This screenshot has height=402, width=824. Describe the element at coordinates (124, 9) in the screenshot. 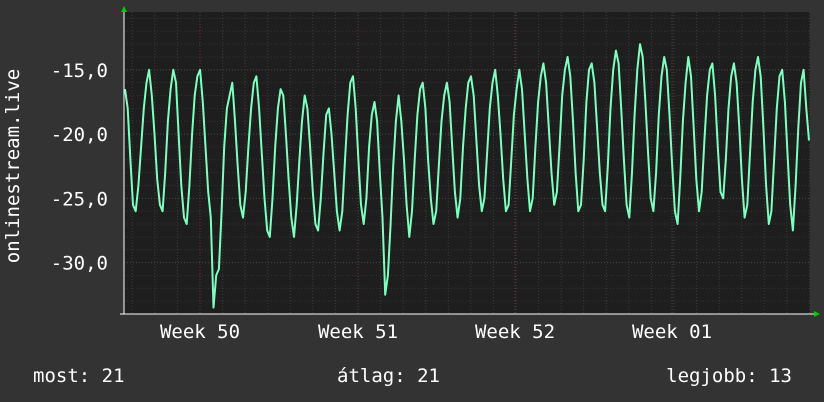

I see `y-axis-arrow-icon` at that location.